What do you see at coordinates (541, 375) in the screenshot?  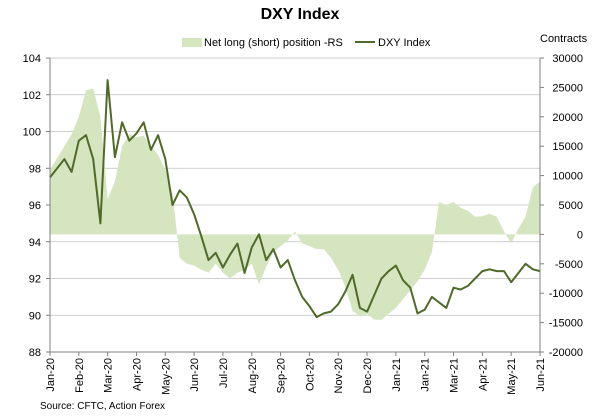 I see `x-tick-label: Jun-21` at bounding box center [541, 375].